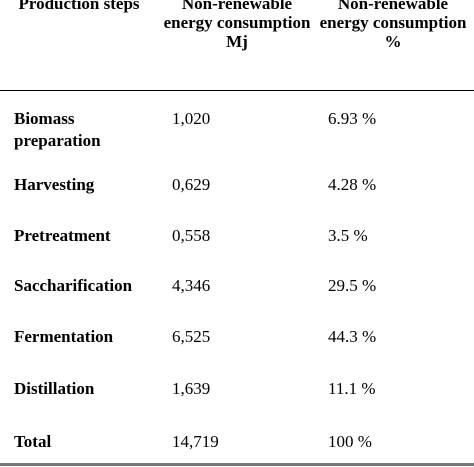 The width and height of the screenshot is (474, 467). I want to click on column-header-production-steps: Production steps, so click(79, 6).